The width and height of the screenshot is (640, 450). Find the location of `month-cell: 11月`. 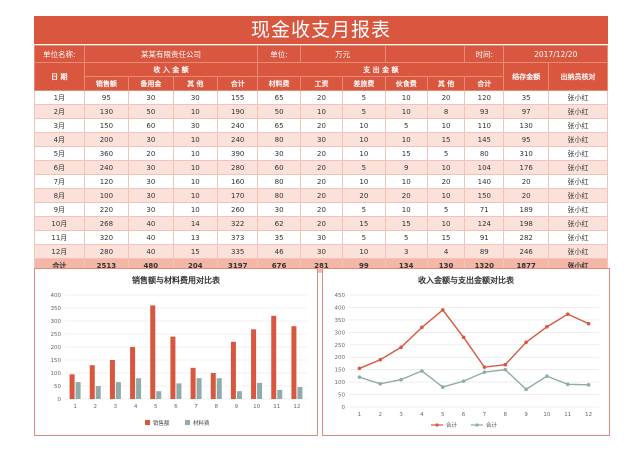

month-cell: 11月 is located at coordinates (59, 237).